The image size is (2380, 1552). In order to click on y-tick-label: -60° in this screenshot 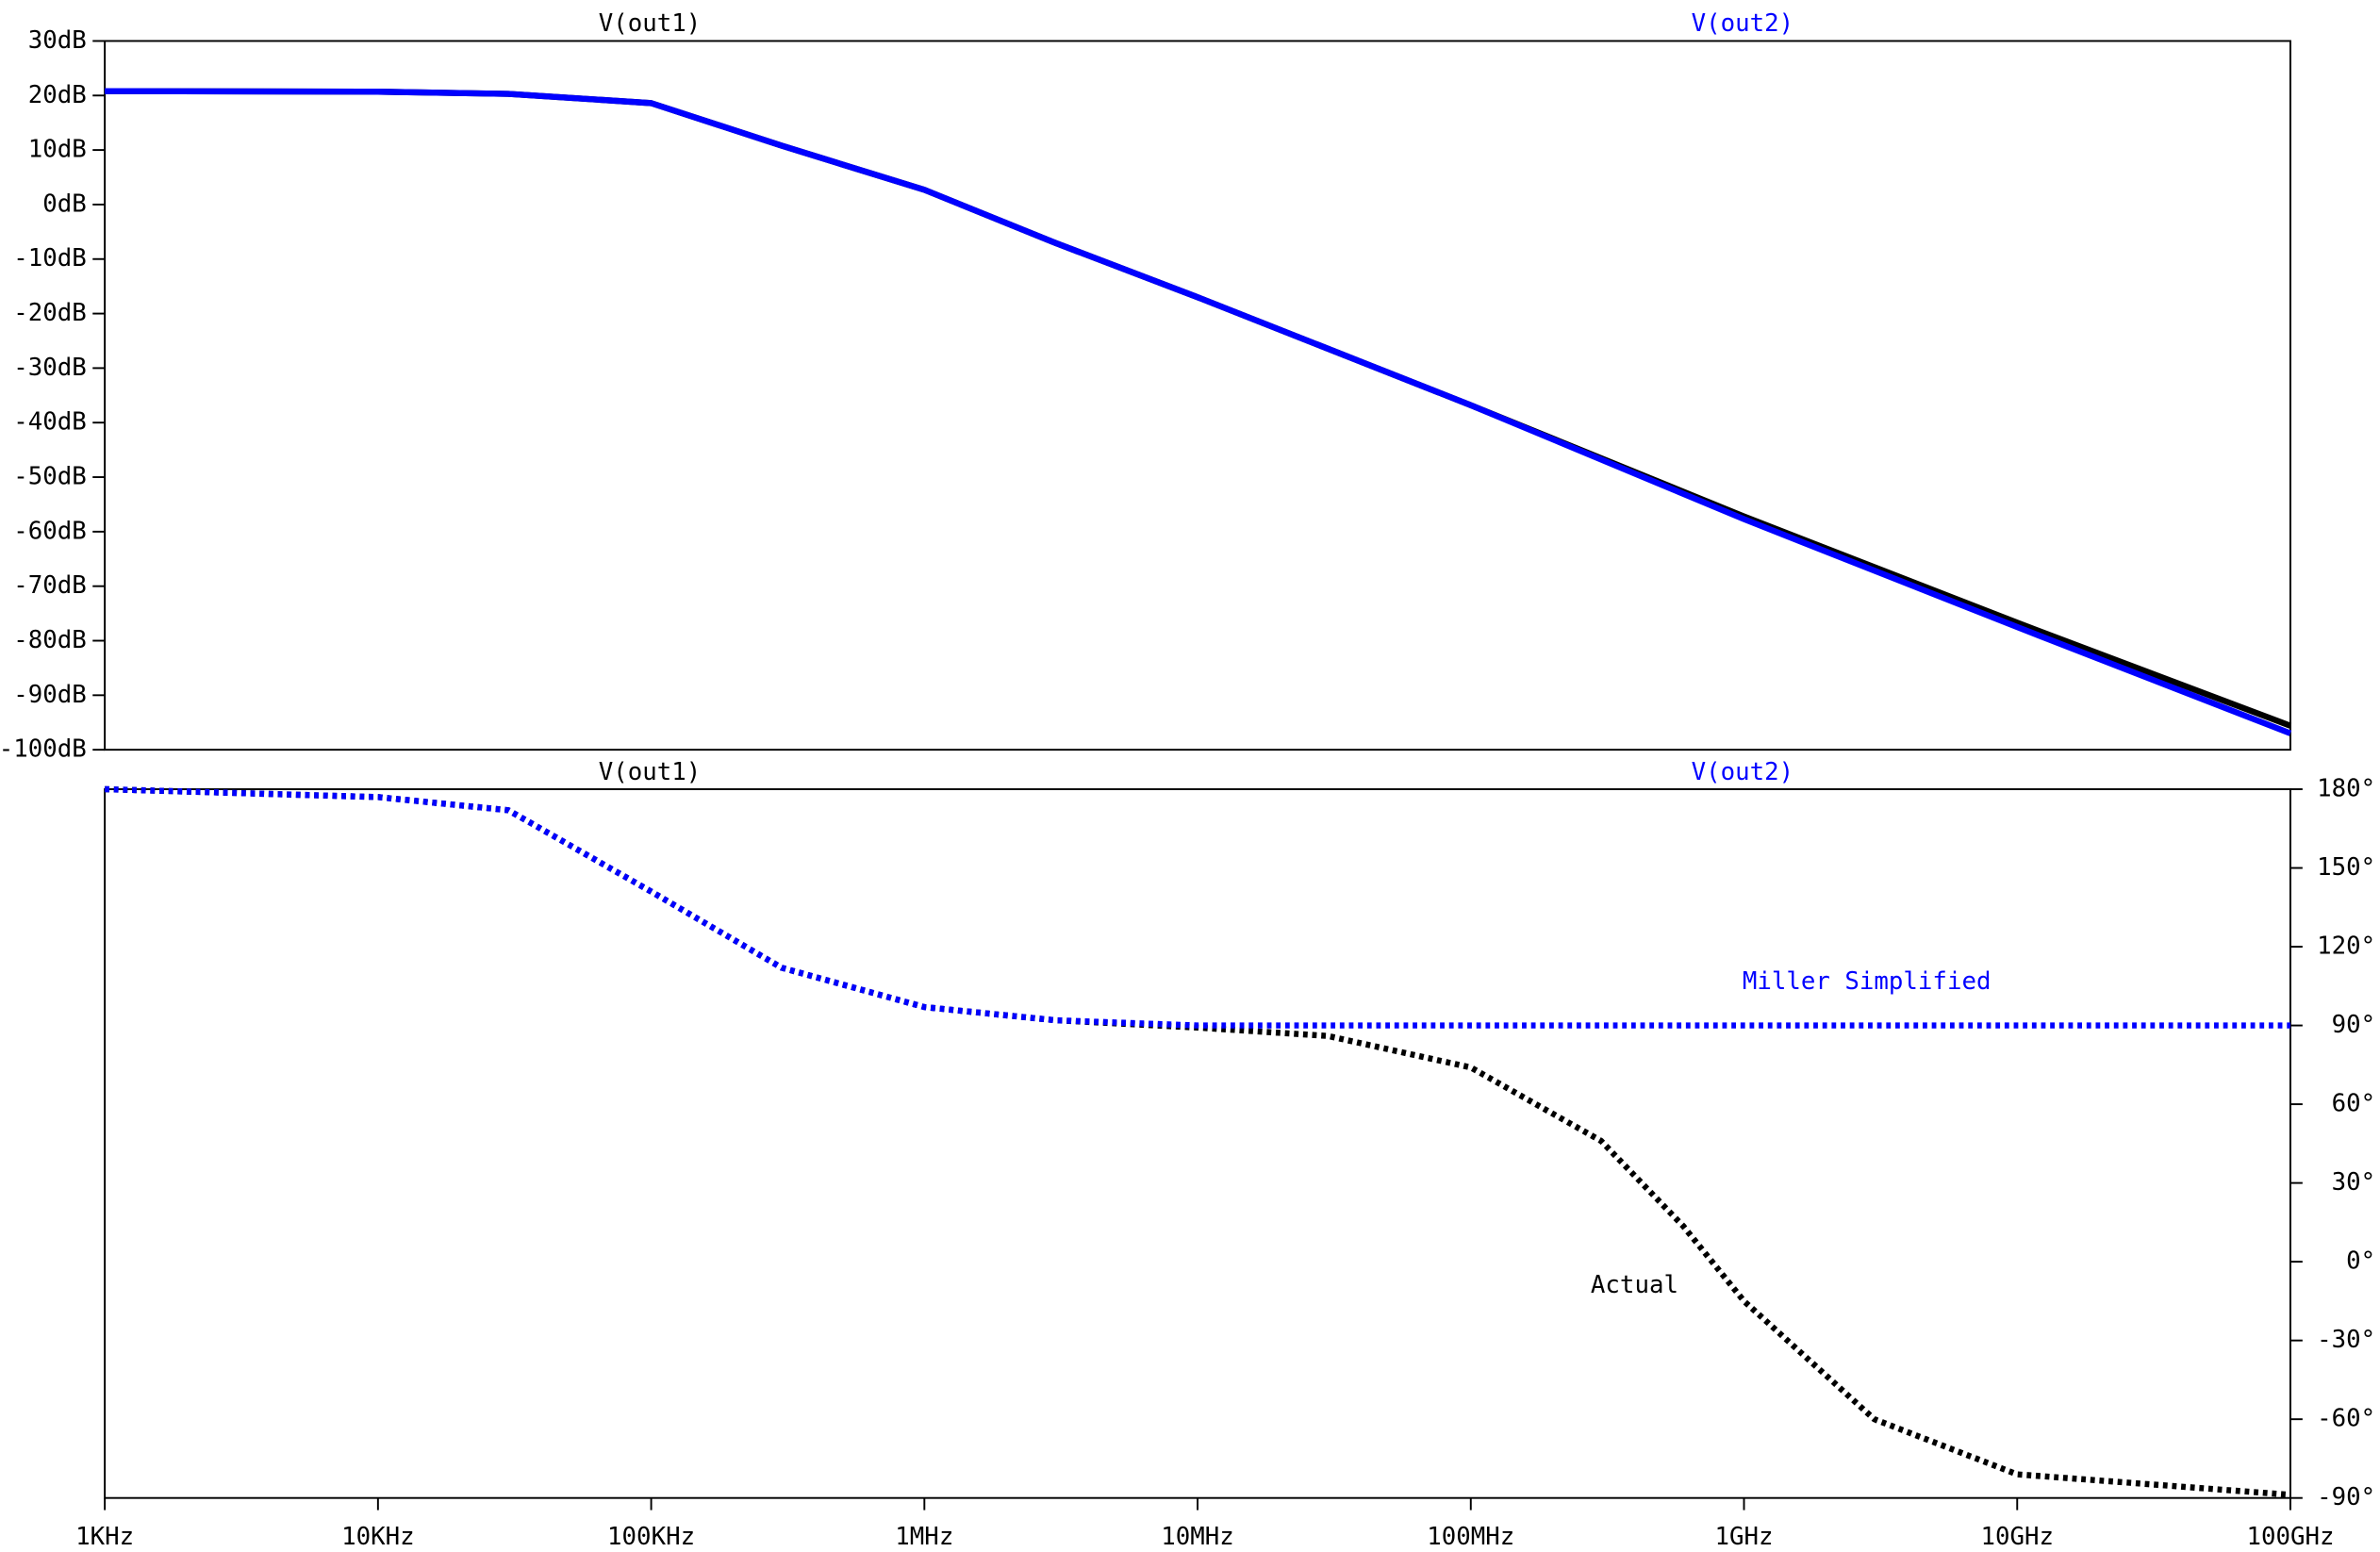, I will do `click(2346, 1419)`.